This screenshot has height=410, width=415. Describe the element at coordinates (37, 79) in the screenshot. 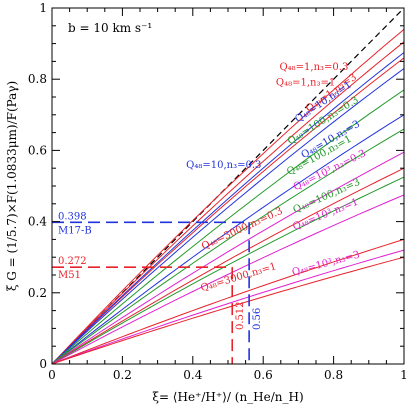

I see `y-tick-label: 0.8` at that location.